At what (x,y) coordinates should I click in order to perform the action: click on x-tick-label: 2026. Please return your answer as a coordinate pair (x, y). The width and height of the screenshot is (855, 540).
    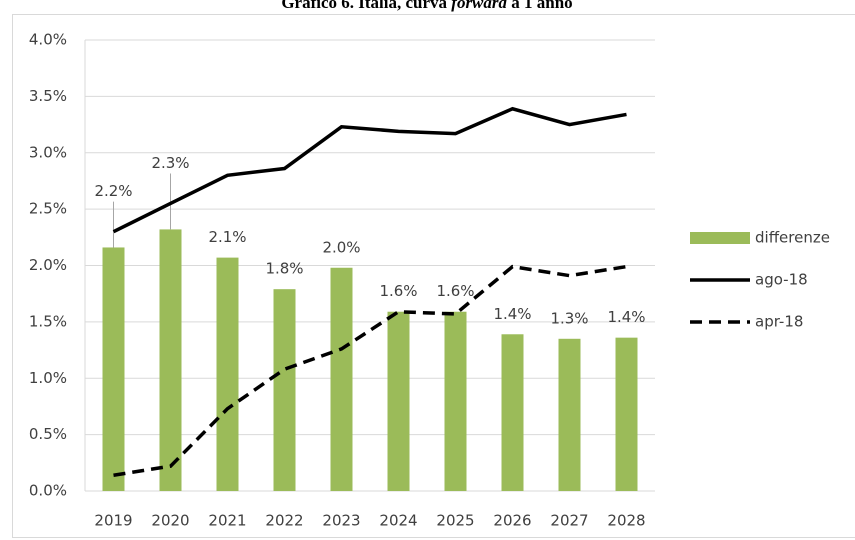
    Looking at the image, I should click on (512, 521).